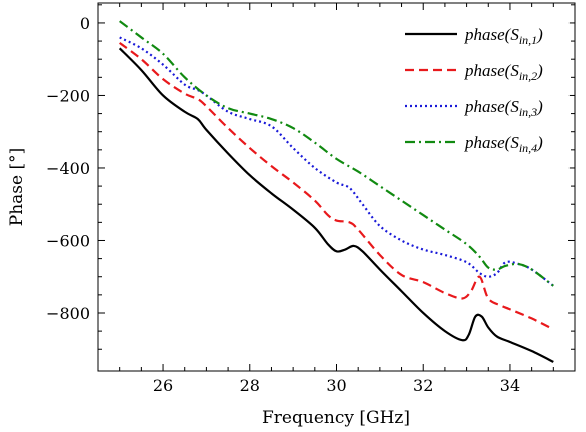  Describe the element at coordinates (68, 168) in the screenshot. I see `y-tick-label: −400` at that location.